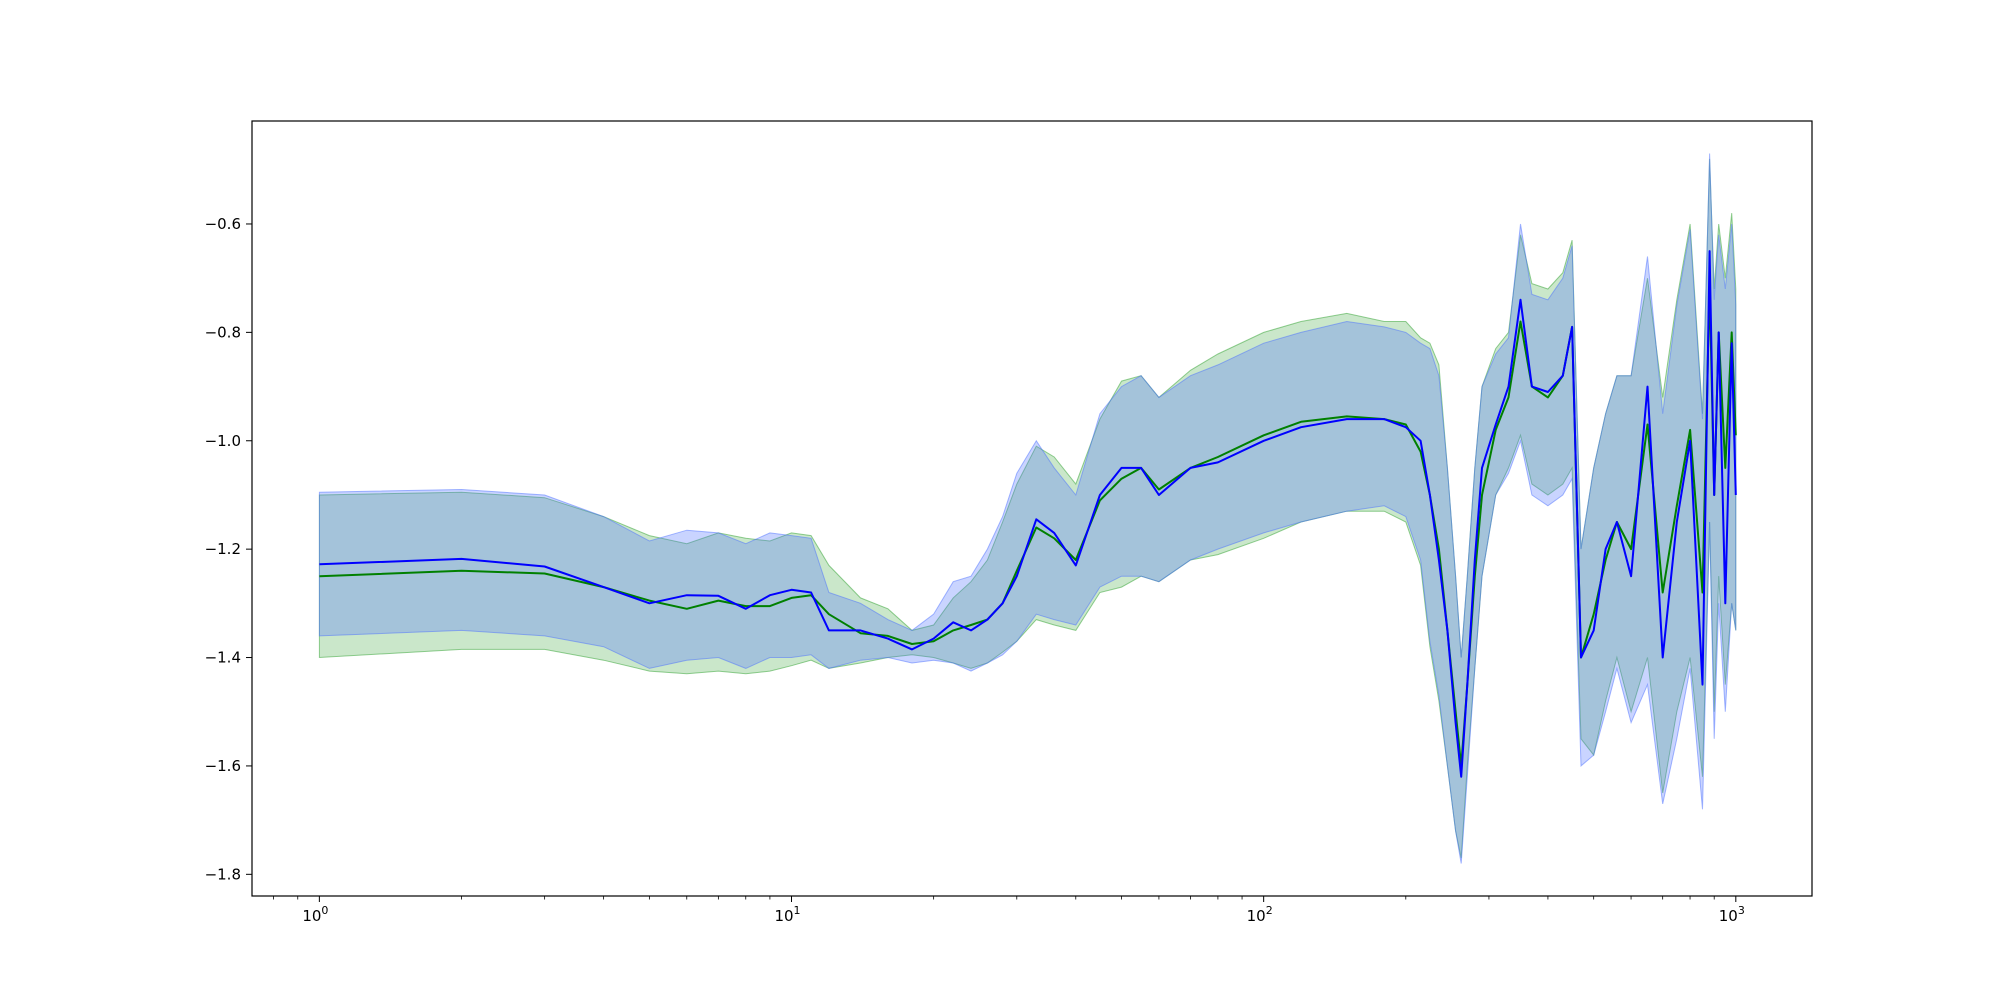  Describe the element at coordinates (223, 874) in the screenshot. I see `y-tick-label-6: −1.8` at that location.